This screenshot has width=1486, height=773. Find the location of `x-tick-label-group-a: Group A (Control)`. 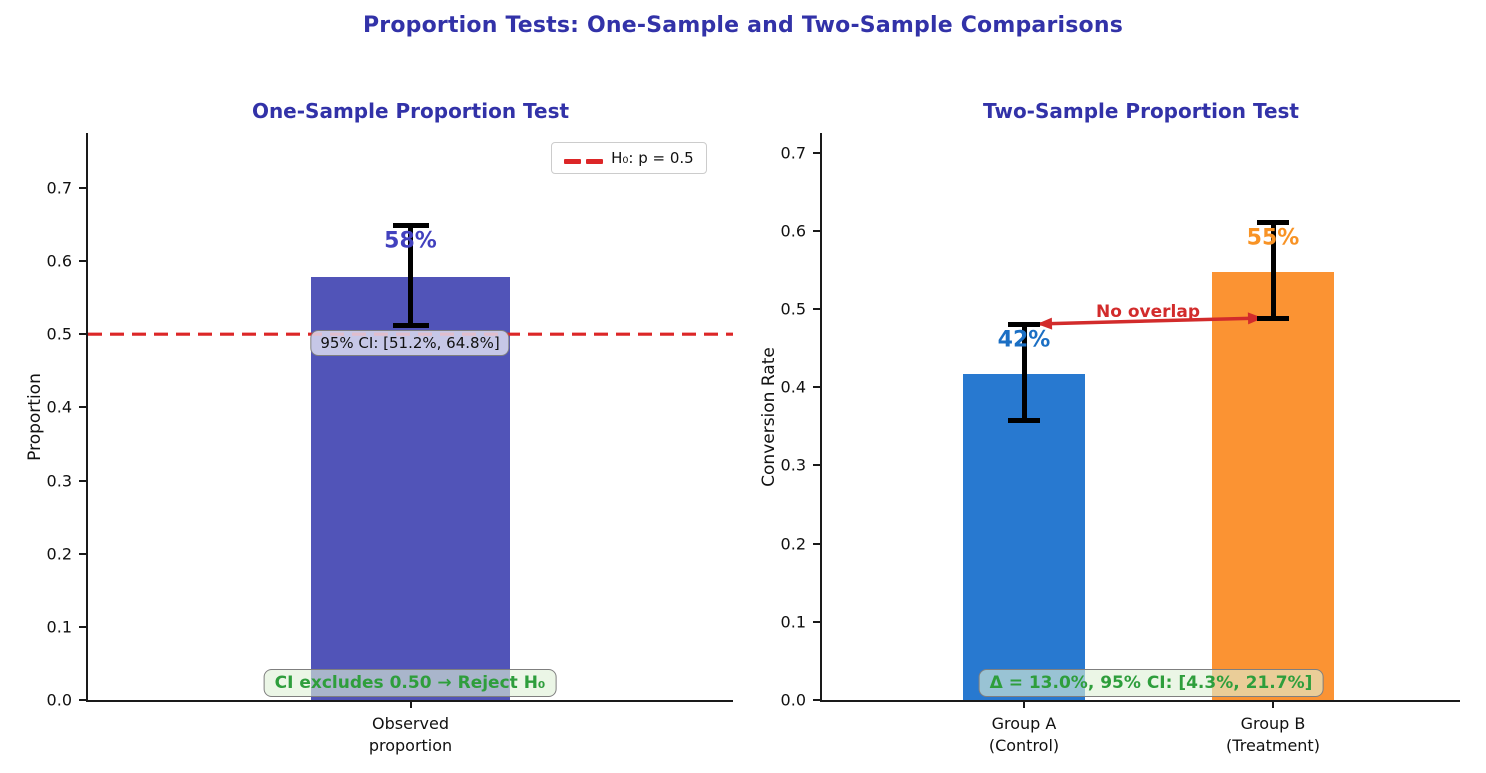

x-tick-label-group-a: Group A (Control) is located at coordinates (1024, 734).